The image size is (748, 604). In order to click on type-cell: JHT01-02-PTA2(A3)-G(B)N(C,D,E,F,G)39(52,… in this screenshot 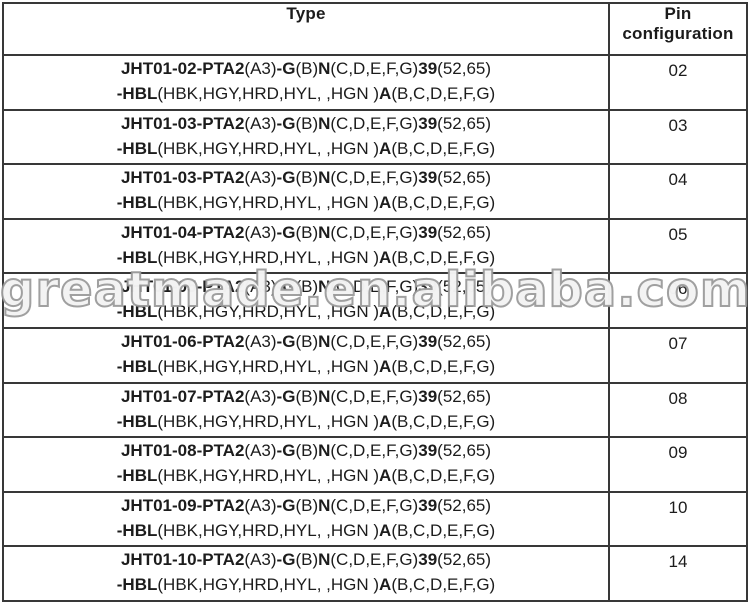, I will do `click(306, 82)`.